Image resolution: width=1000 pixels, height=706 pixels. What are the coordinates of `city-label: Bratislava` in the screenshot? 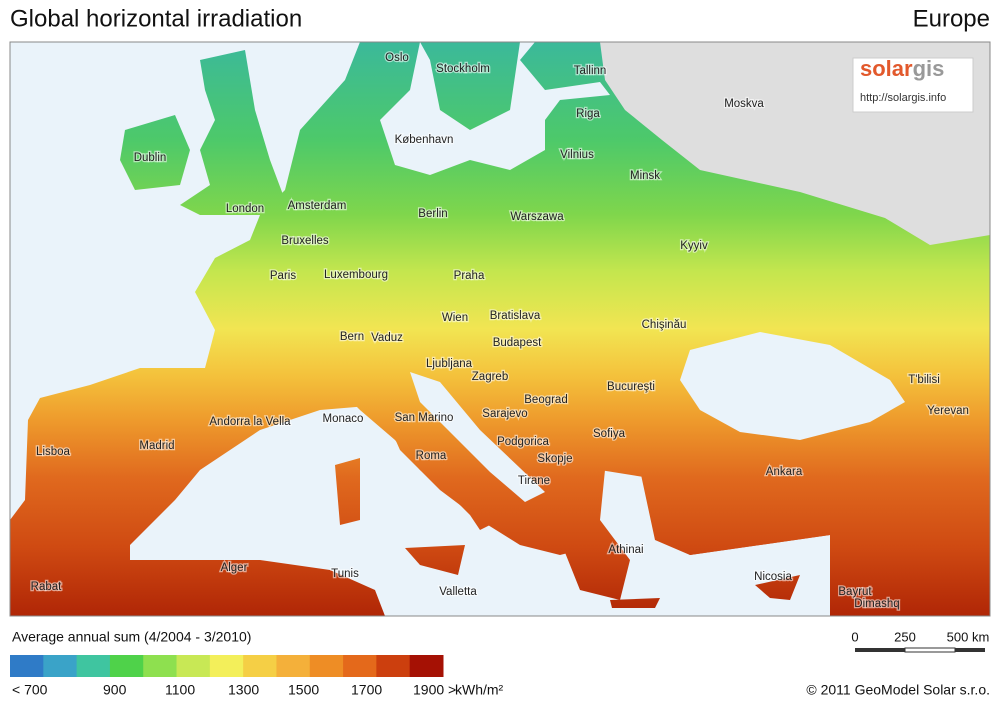 It's located at (515, 316).